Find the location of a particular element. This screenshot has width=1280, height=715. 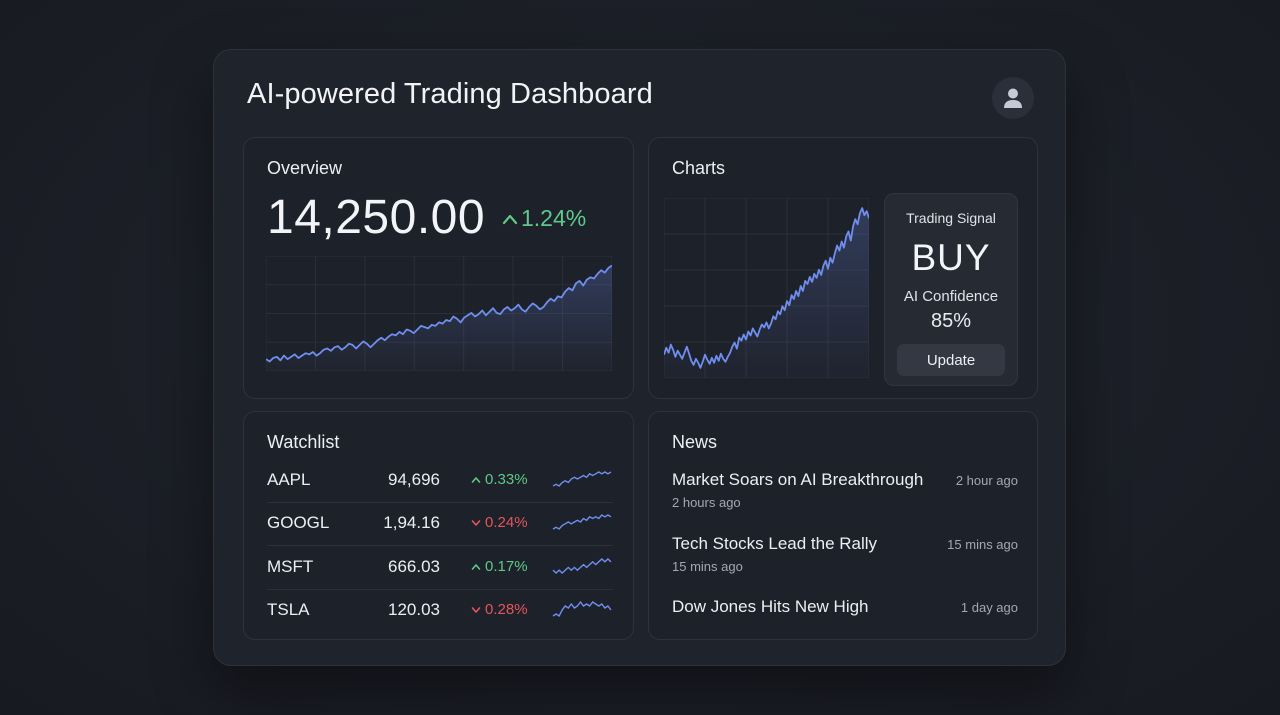

watchlist-change-value: 0.24% is located at coordinates (506, 522).